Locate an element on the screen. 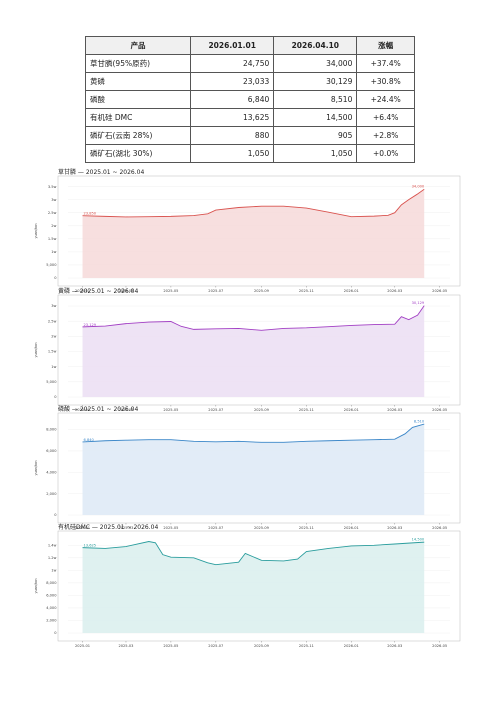 The height and width of the screenshot is (708, 500). table-row: 草甘膦(95%原药) 24,750 34,000 +37.4% is located at coordinates (249, 63).